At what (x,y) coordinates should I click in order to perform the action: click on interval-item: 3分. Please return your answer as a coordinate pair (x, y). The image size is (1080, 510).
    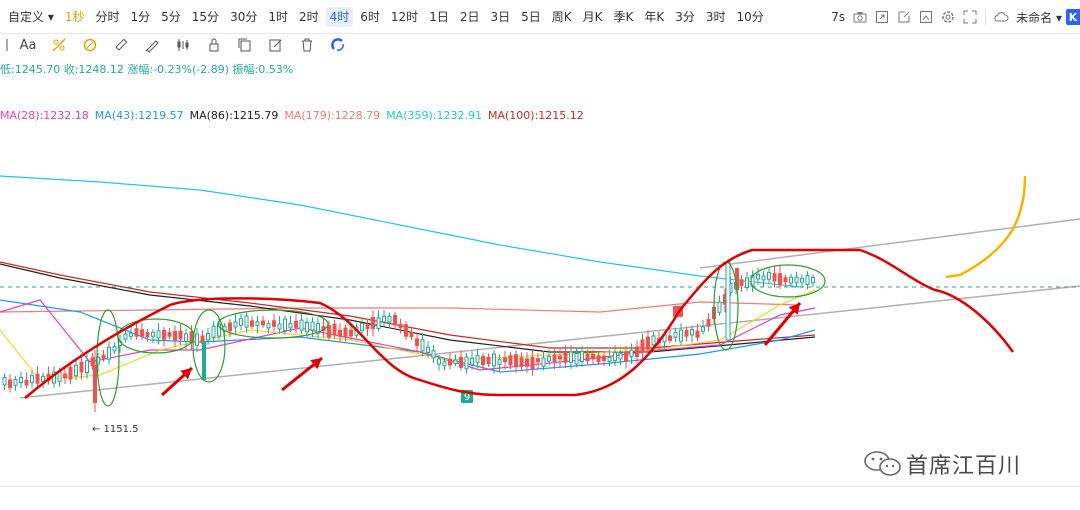
    Looking at the image, I should click on (685, 17).